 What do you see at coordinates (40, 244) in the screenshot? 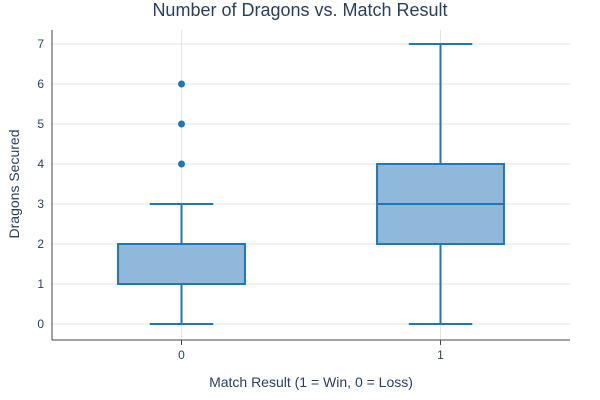
I see `y-tick-label-2: 2` at bounding box center [40, 244].